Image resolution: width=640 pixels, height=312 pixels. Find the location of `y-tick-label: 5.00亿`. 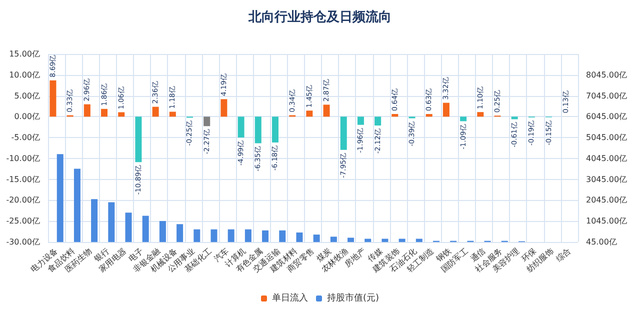

y-tick-label: 5.00亿 is located at coordinates (27, 95).